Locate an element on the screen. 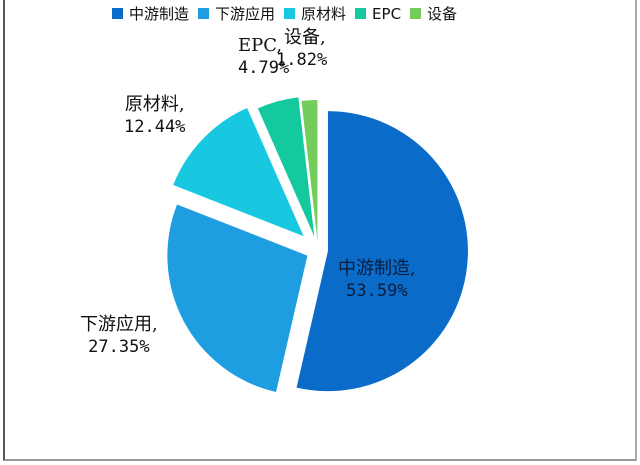 Image resolution: width=640 pixels, height=465 pixels. pie-slice-downstream is located at coordinates (237, 298).